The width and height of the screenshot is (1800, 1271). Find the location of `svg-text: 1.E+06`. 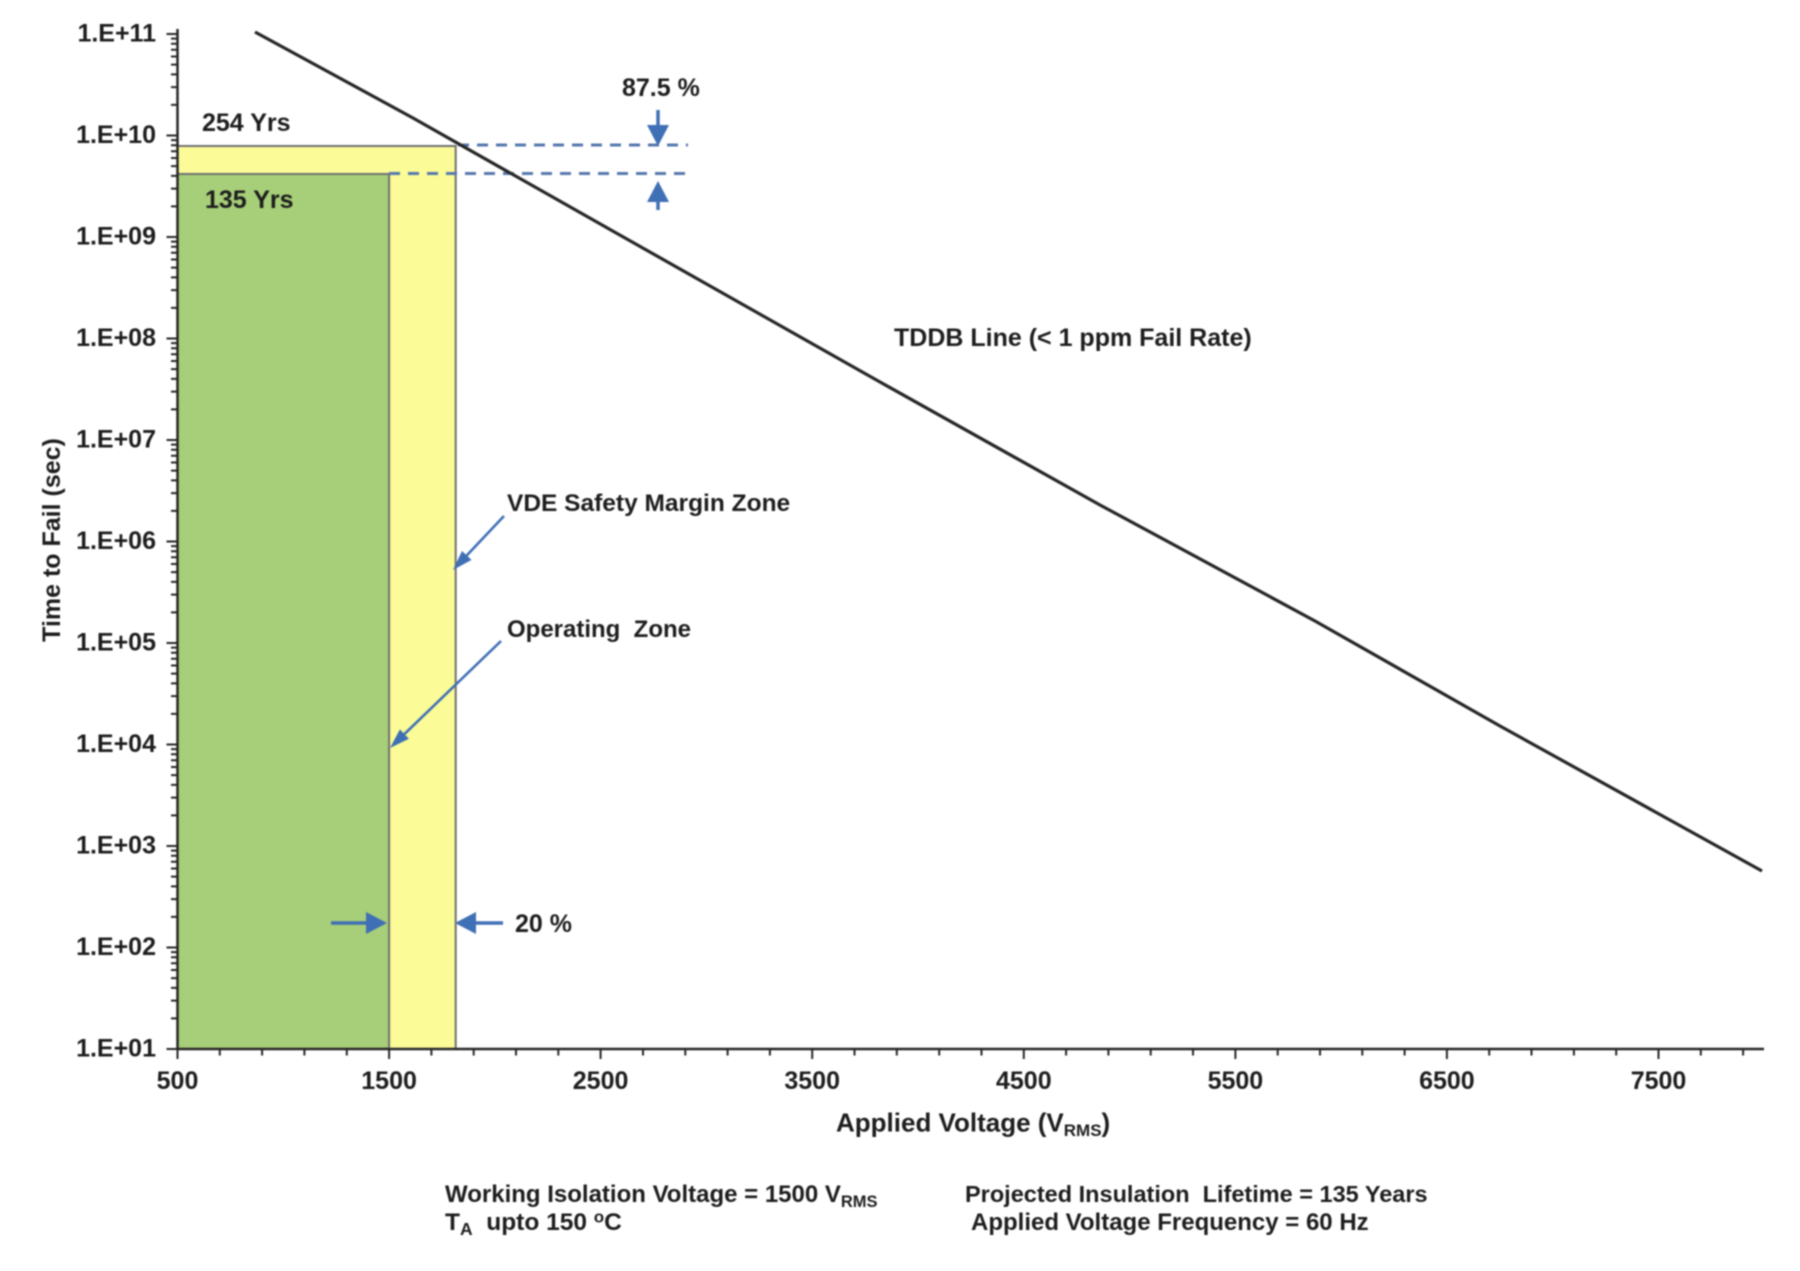

svg-text: 1.E+06 is located at coordinates (116, 541).